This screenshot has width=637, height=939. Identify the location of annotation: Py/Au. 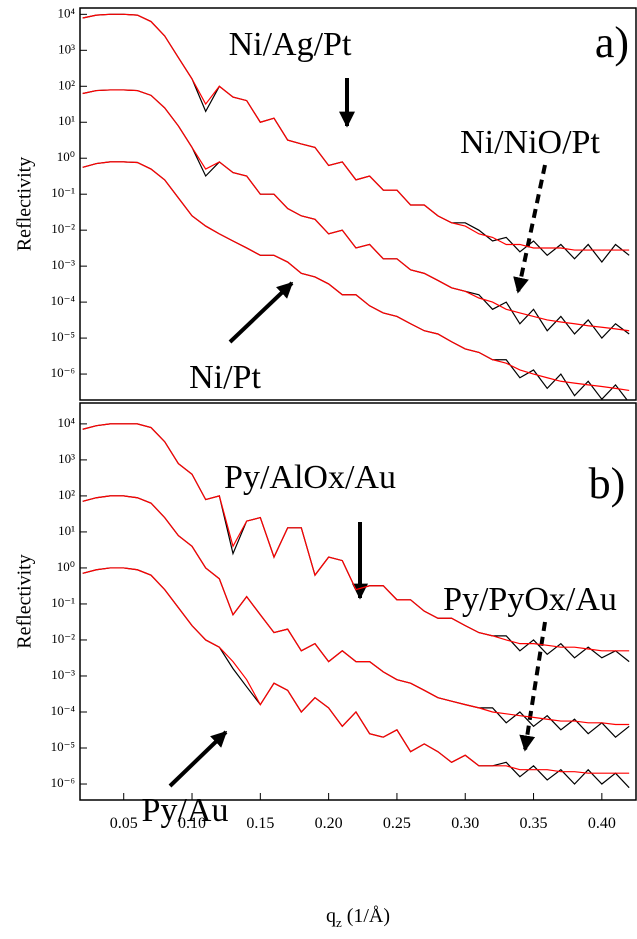
(185, 810).